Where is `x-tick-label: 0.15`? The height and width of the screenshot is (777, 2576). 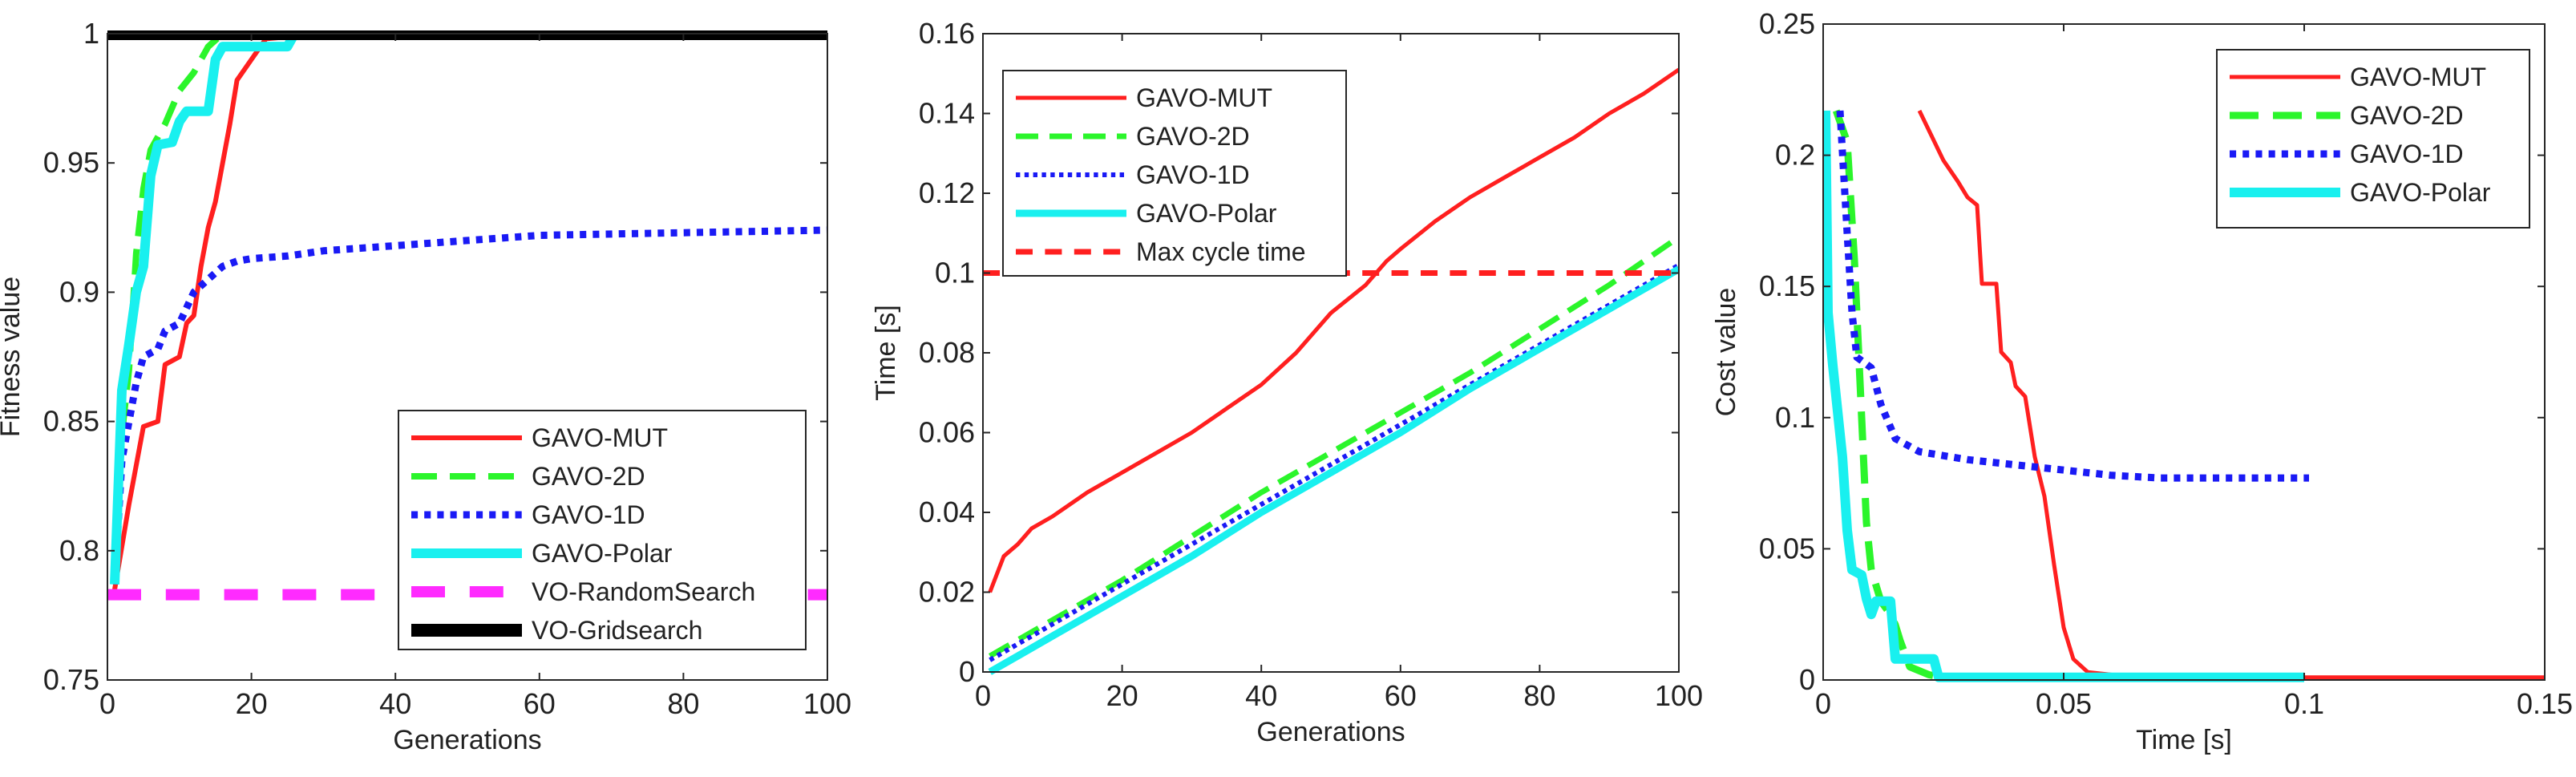 x-tick-label: 0.15 is located at coordinates (2545, 703).